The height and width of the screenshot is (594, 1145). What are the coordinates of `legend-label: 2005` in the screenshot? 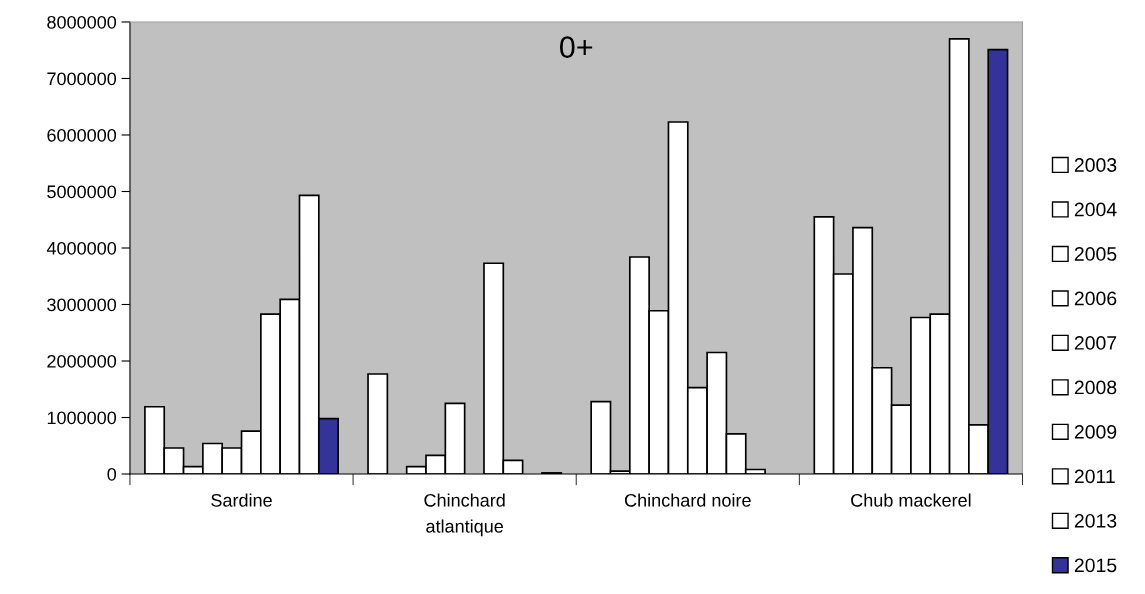 It's located at (1095, 254).